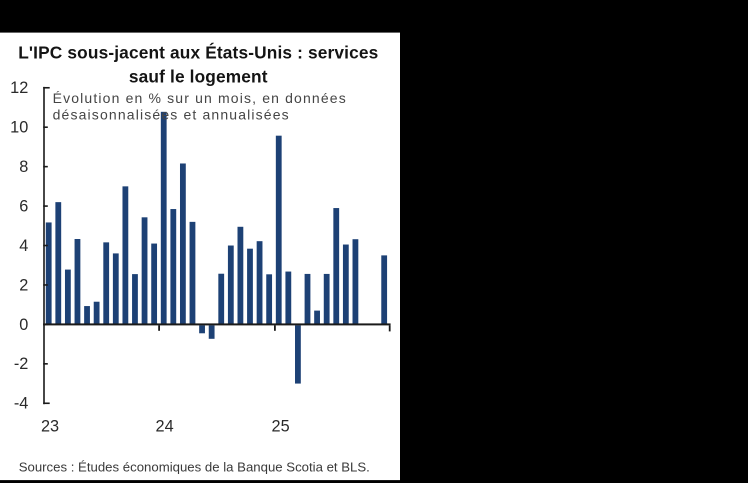 The width and height of the screenshot is (748, 483). Describe the element at coordinates (171, 115) in the screenshot. I see `svg-text:désaisonnalisées et annualisée: désaisonnalisées et annualisées` at that location.